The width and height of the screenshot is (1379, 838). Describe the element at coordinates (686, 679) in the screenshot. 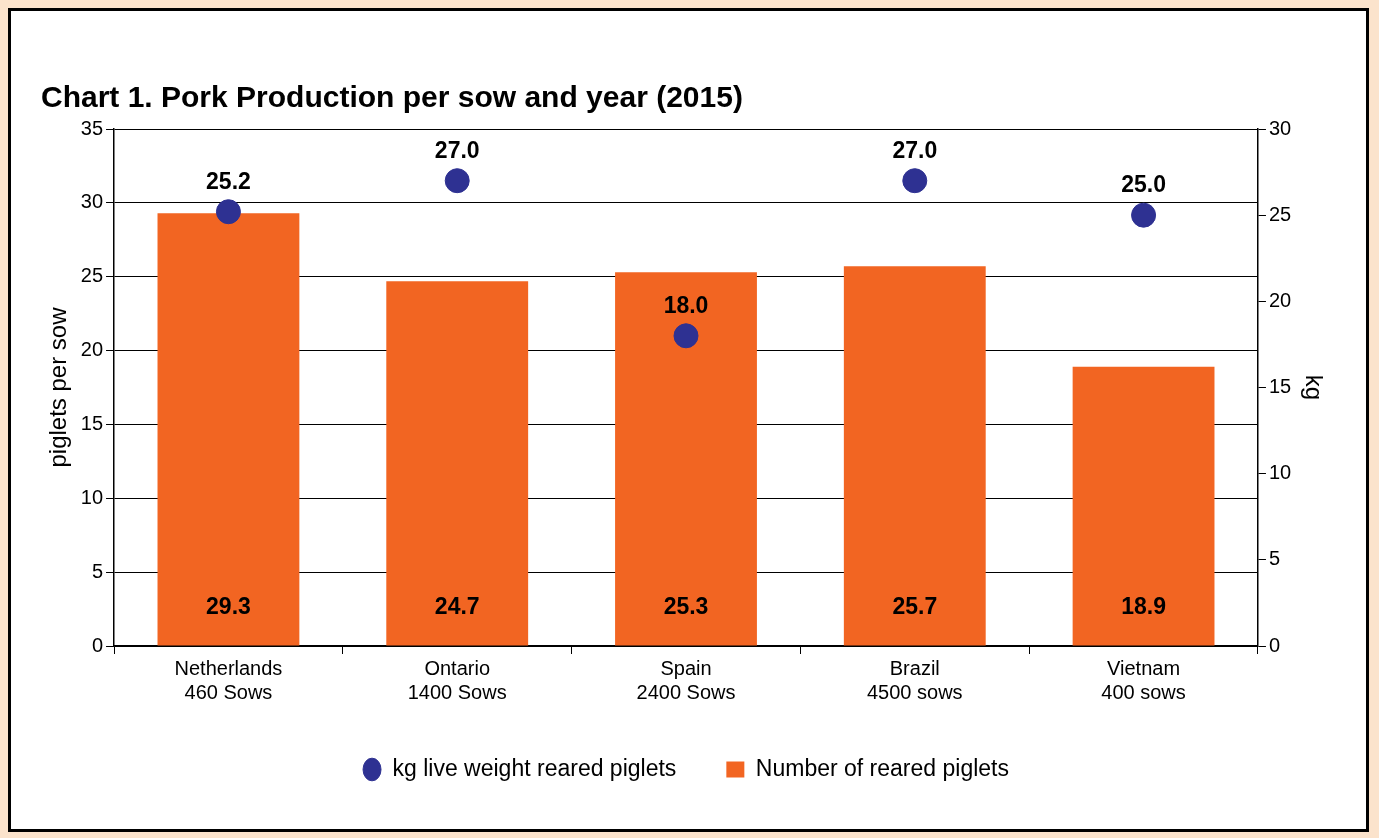

I see `x-tick-label: Spain 2400 Sows` at that location.